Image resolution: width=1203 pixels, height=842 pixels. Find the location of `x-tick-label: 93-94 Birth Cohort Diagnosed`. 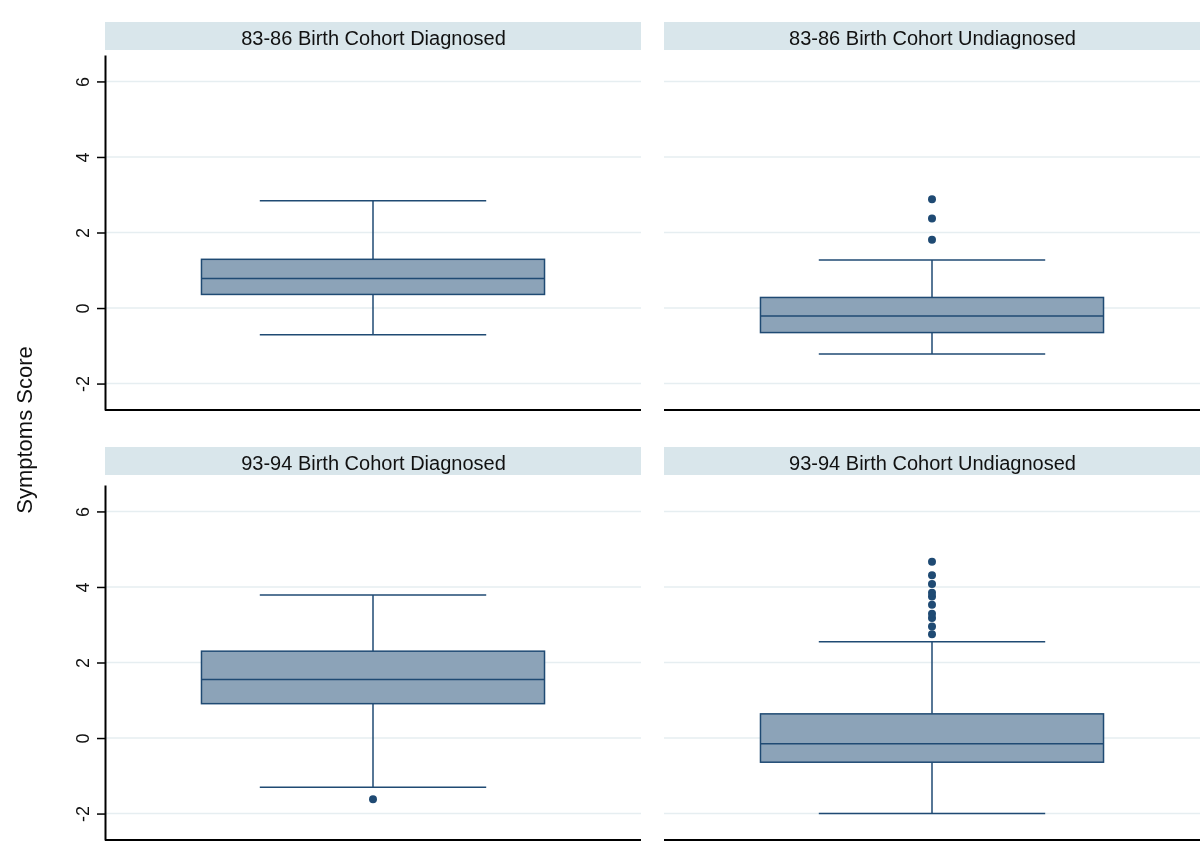

x-tick-label: 93-94 Birth Cohort Diagnosed is located at coordinates (373, 463).